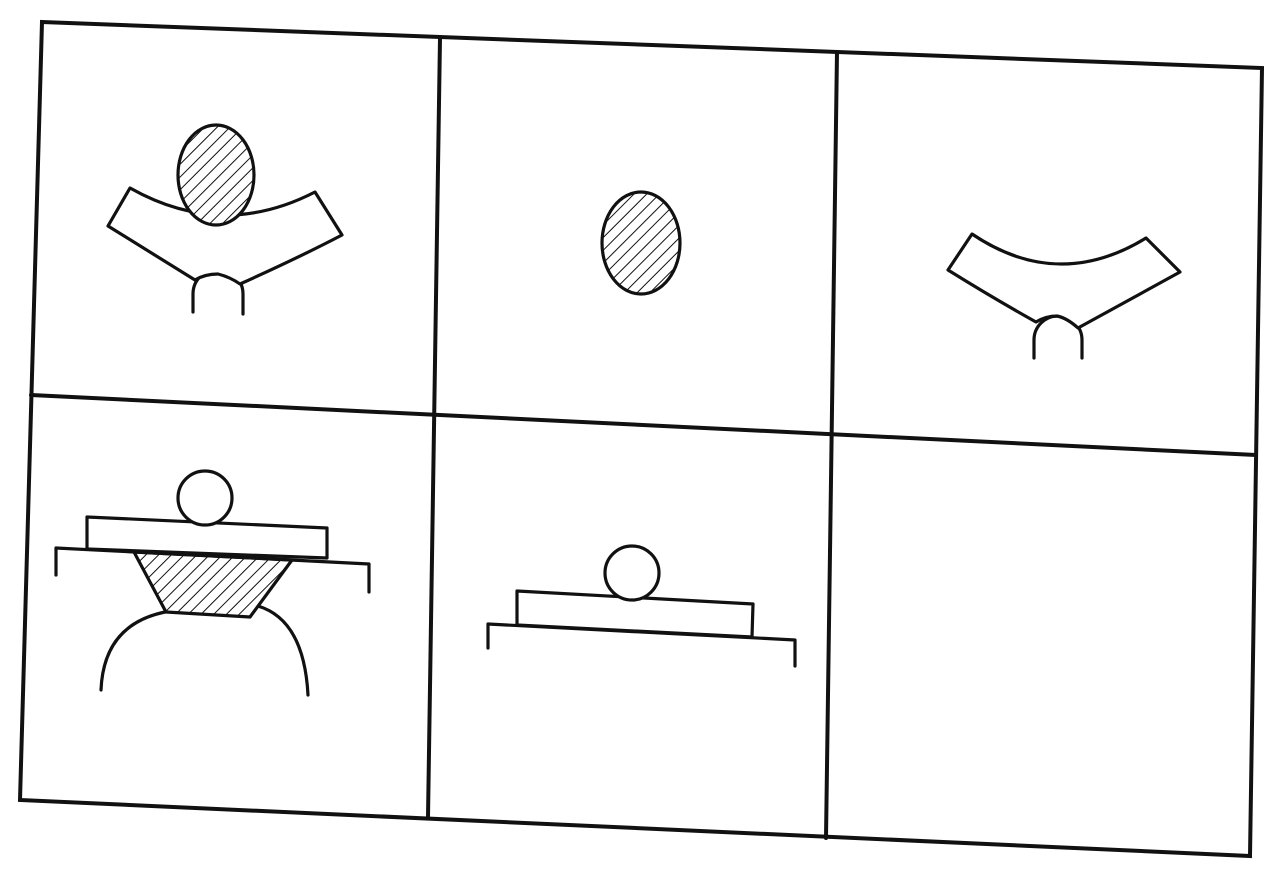 The width and height of the screenshot is (1278, 870). I want to click on bracket-base, so click(212, 570).